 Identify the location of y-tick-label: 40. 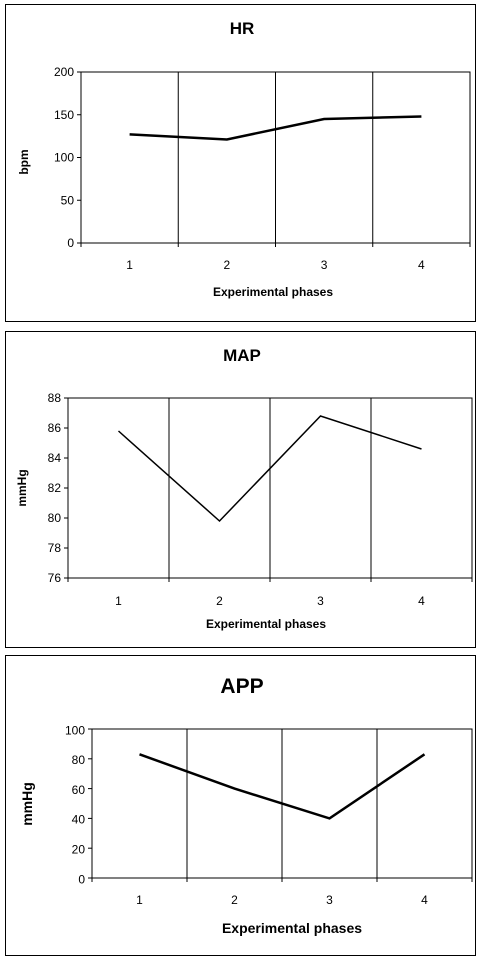
(79, 820).